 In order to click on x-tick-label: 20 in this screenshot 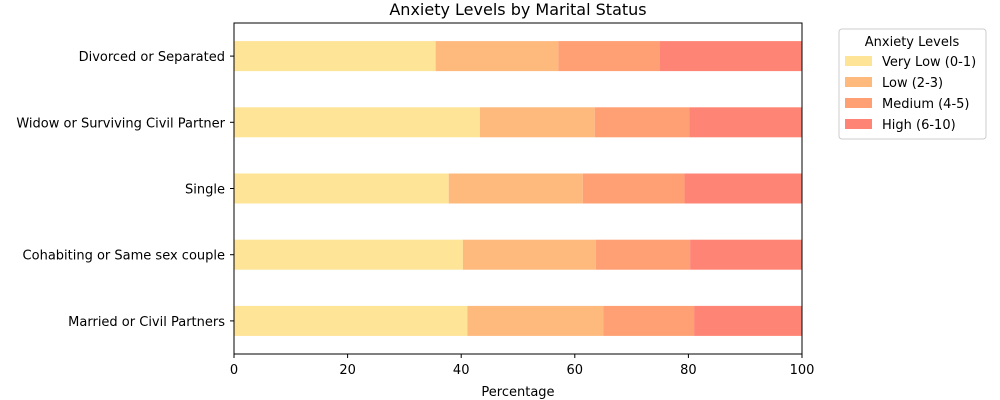, I will do `click(347, 370)`.